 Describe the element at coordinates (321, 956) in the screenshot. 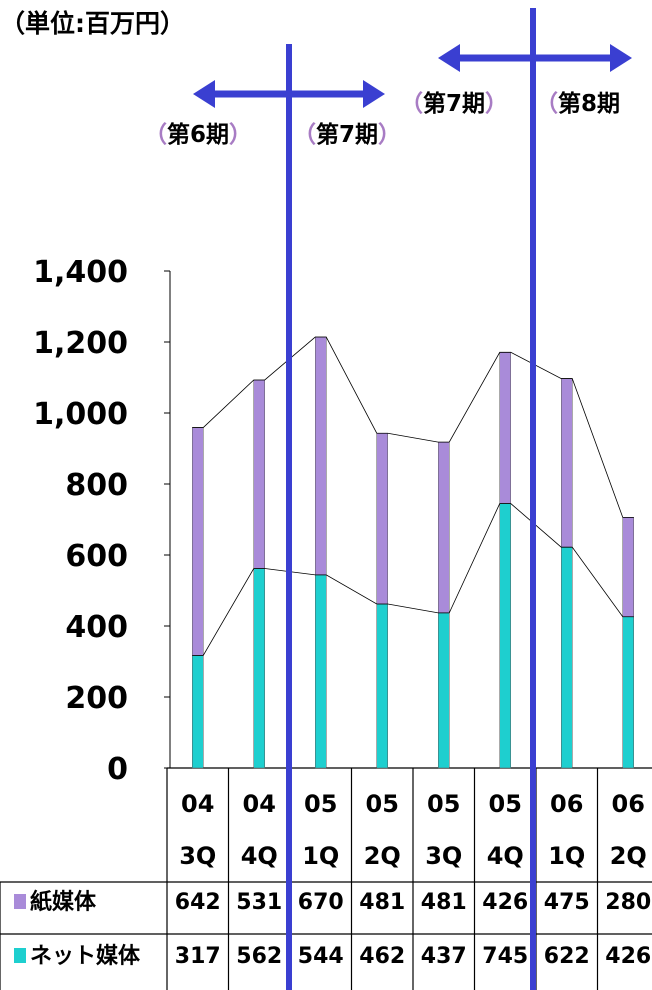

I see `table-cell-value: 544` at that location.